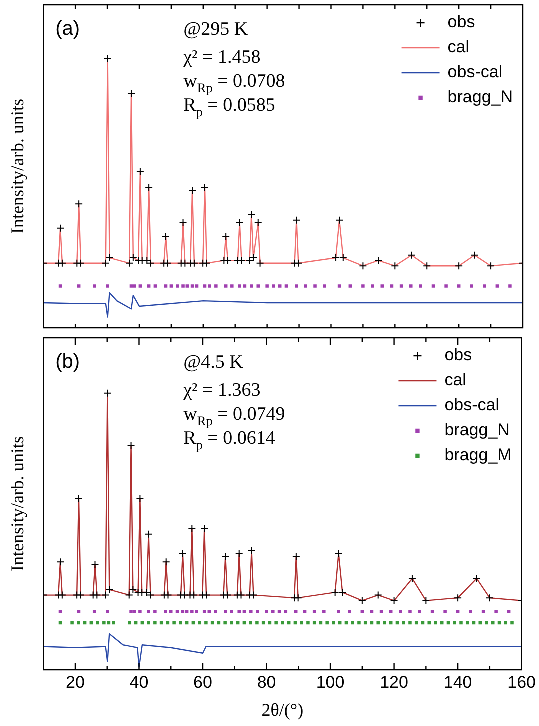  What do you see at coordinates (283, 710) in the screenshot?
I see `x-axis-title: 2θ/(°)` at bounding box center [283, 710].